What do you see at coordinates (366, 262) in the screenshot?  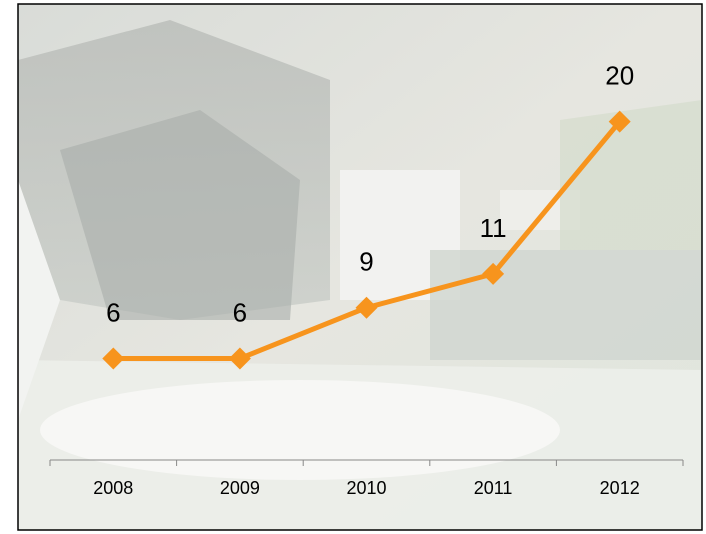 I see `data-label: 9` at bounding box center [366, 262].